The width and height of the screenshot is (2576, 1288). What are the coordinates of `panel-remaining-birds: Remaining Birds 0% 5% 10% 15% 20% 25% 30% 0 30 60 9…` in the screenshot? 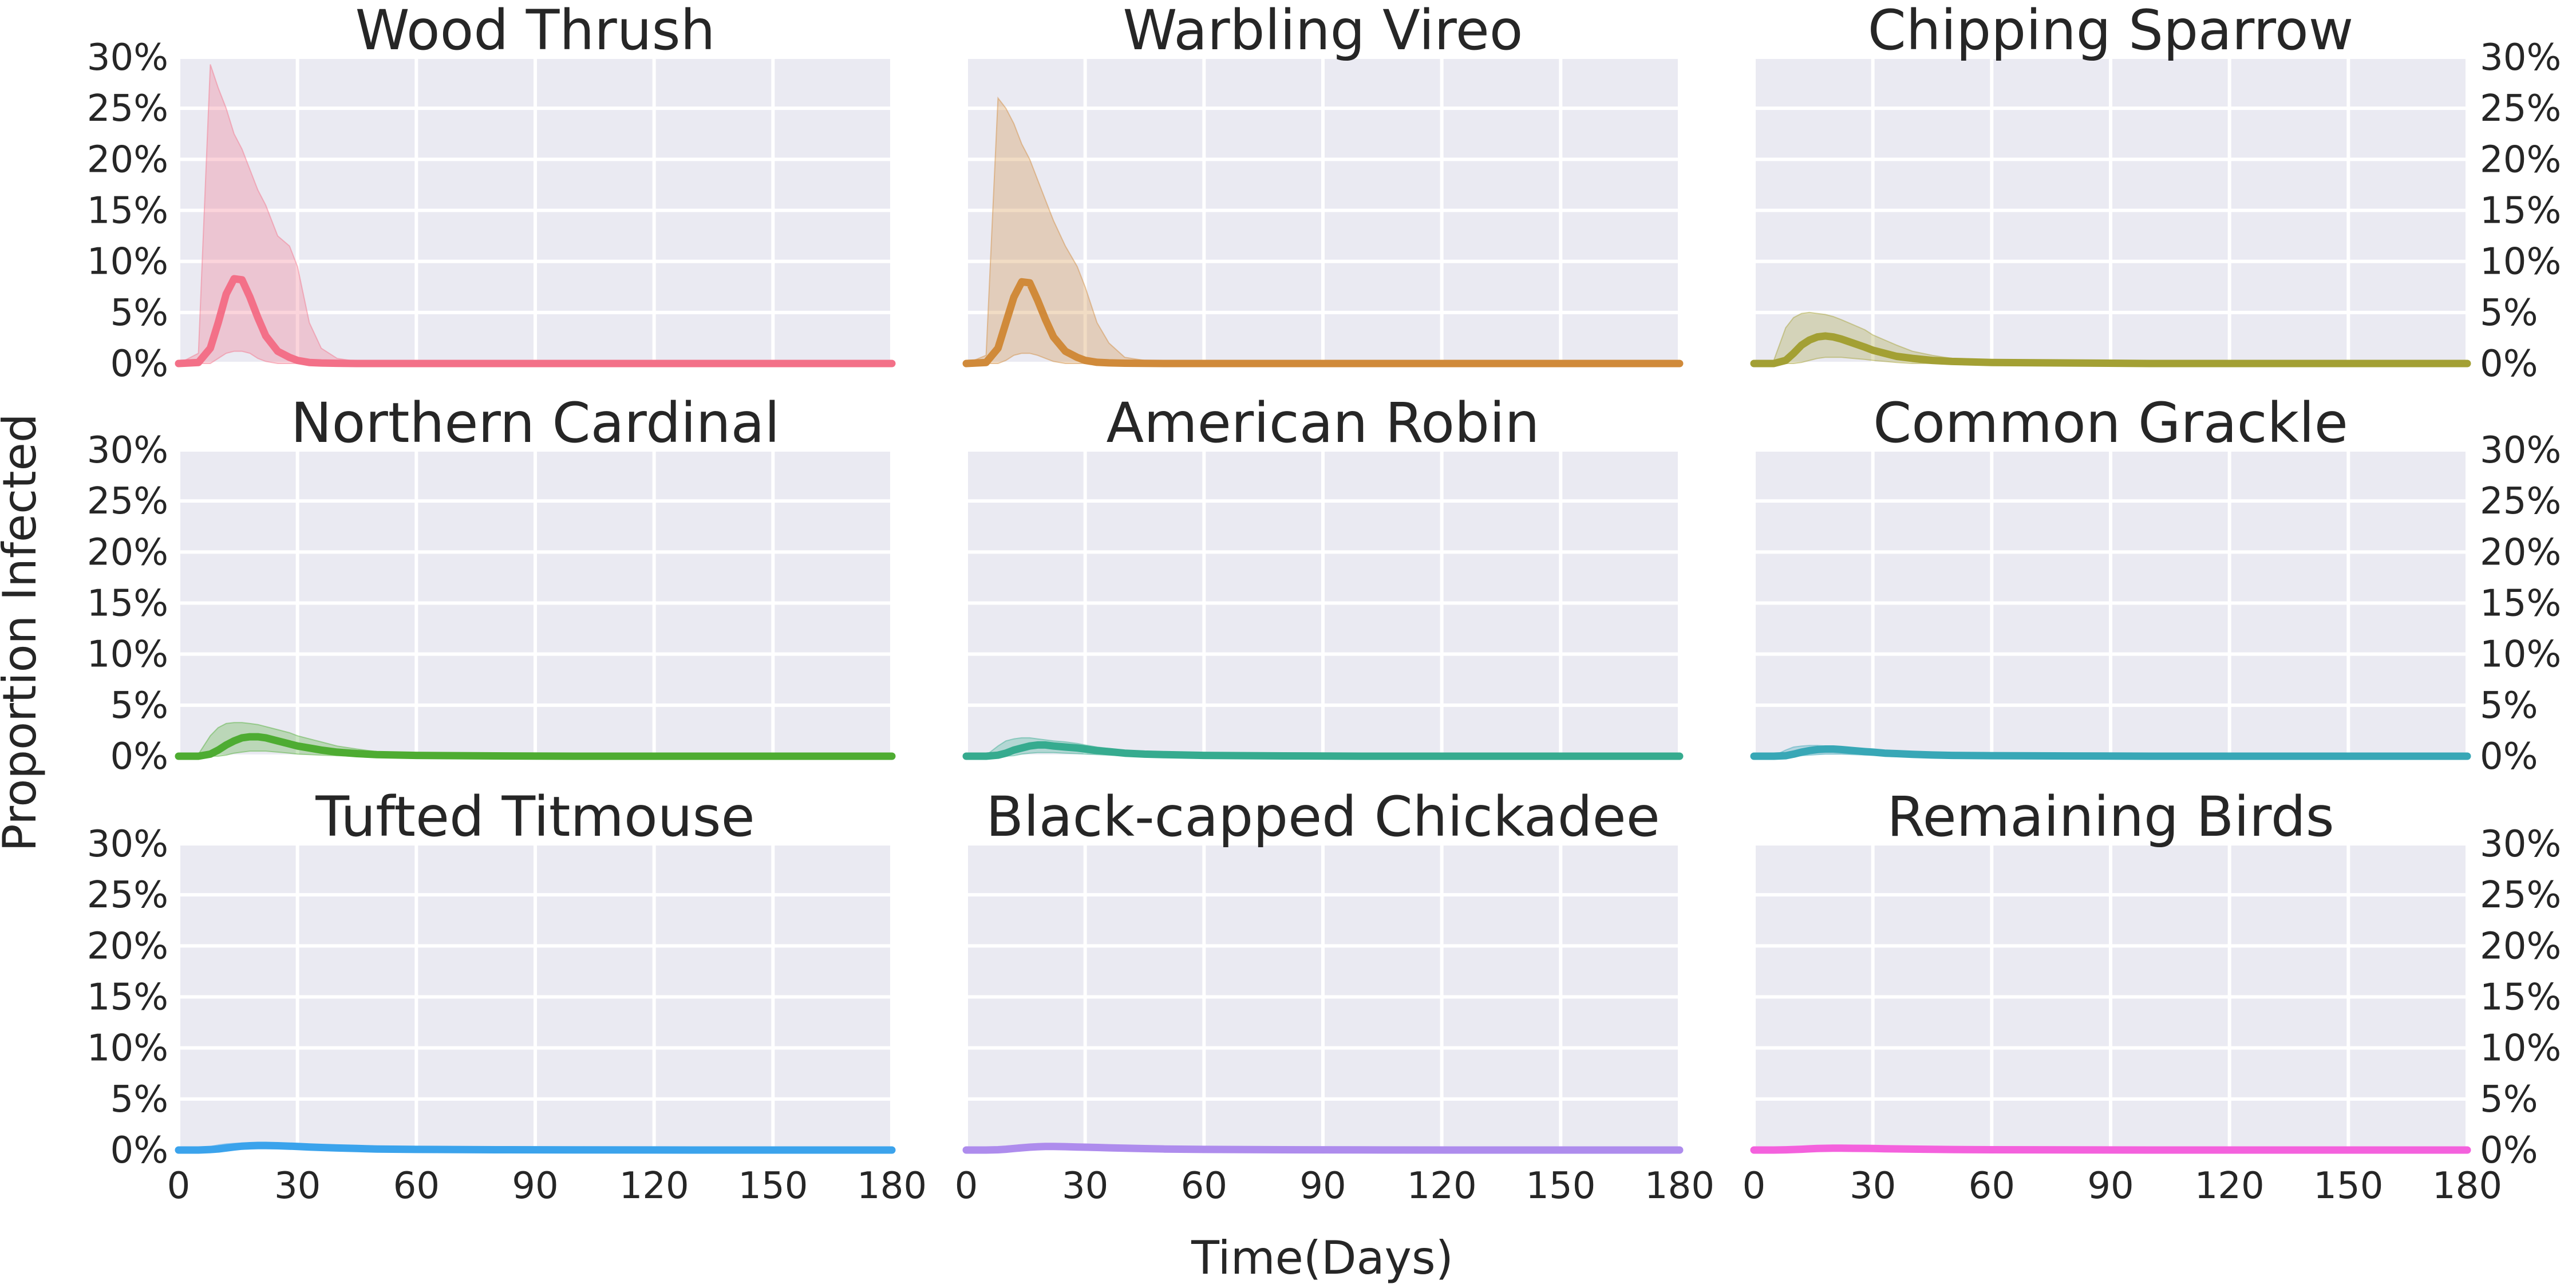 It's located at (2152, 996).